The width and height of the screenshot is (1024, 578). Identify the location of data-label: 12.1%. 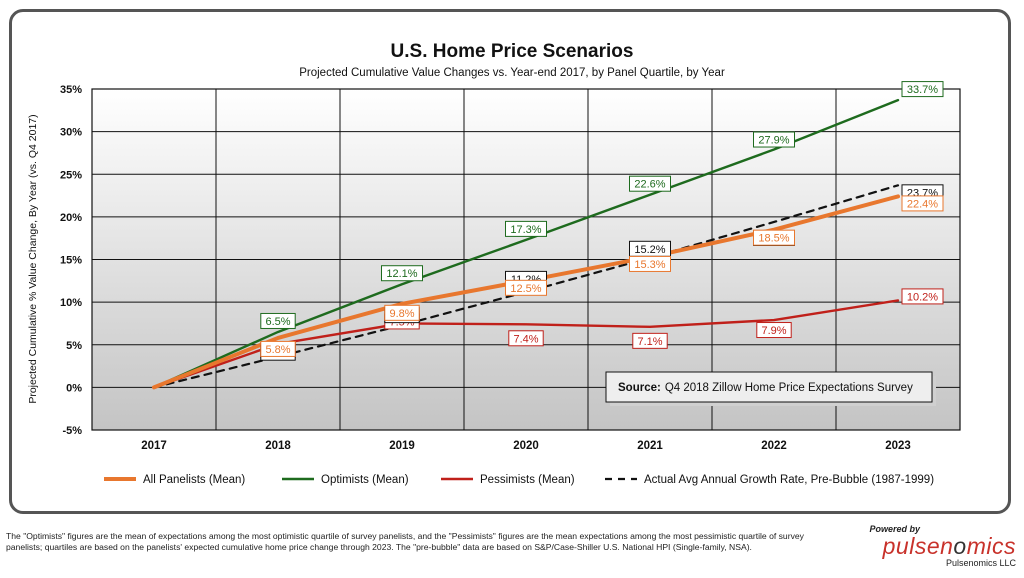
(401, 274).